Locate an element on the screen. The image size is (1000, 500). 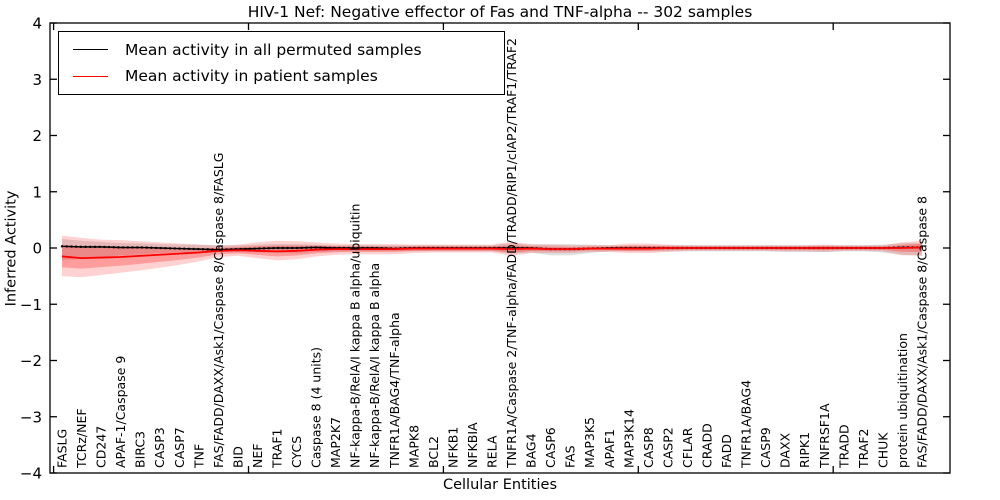
x-category-label: CRADD is located at coordinates (707, 445).